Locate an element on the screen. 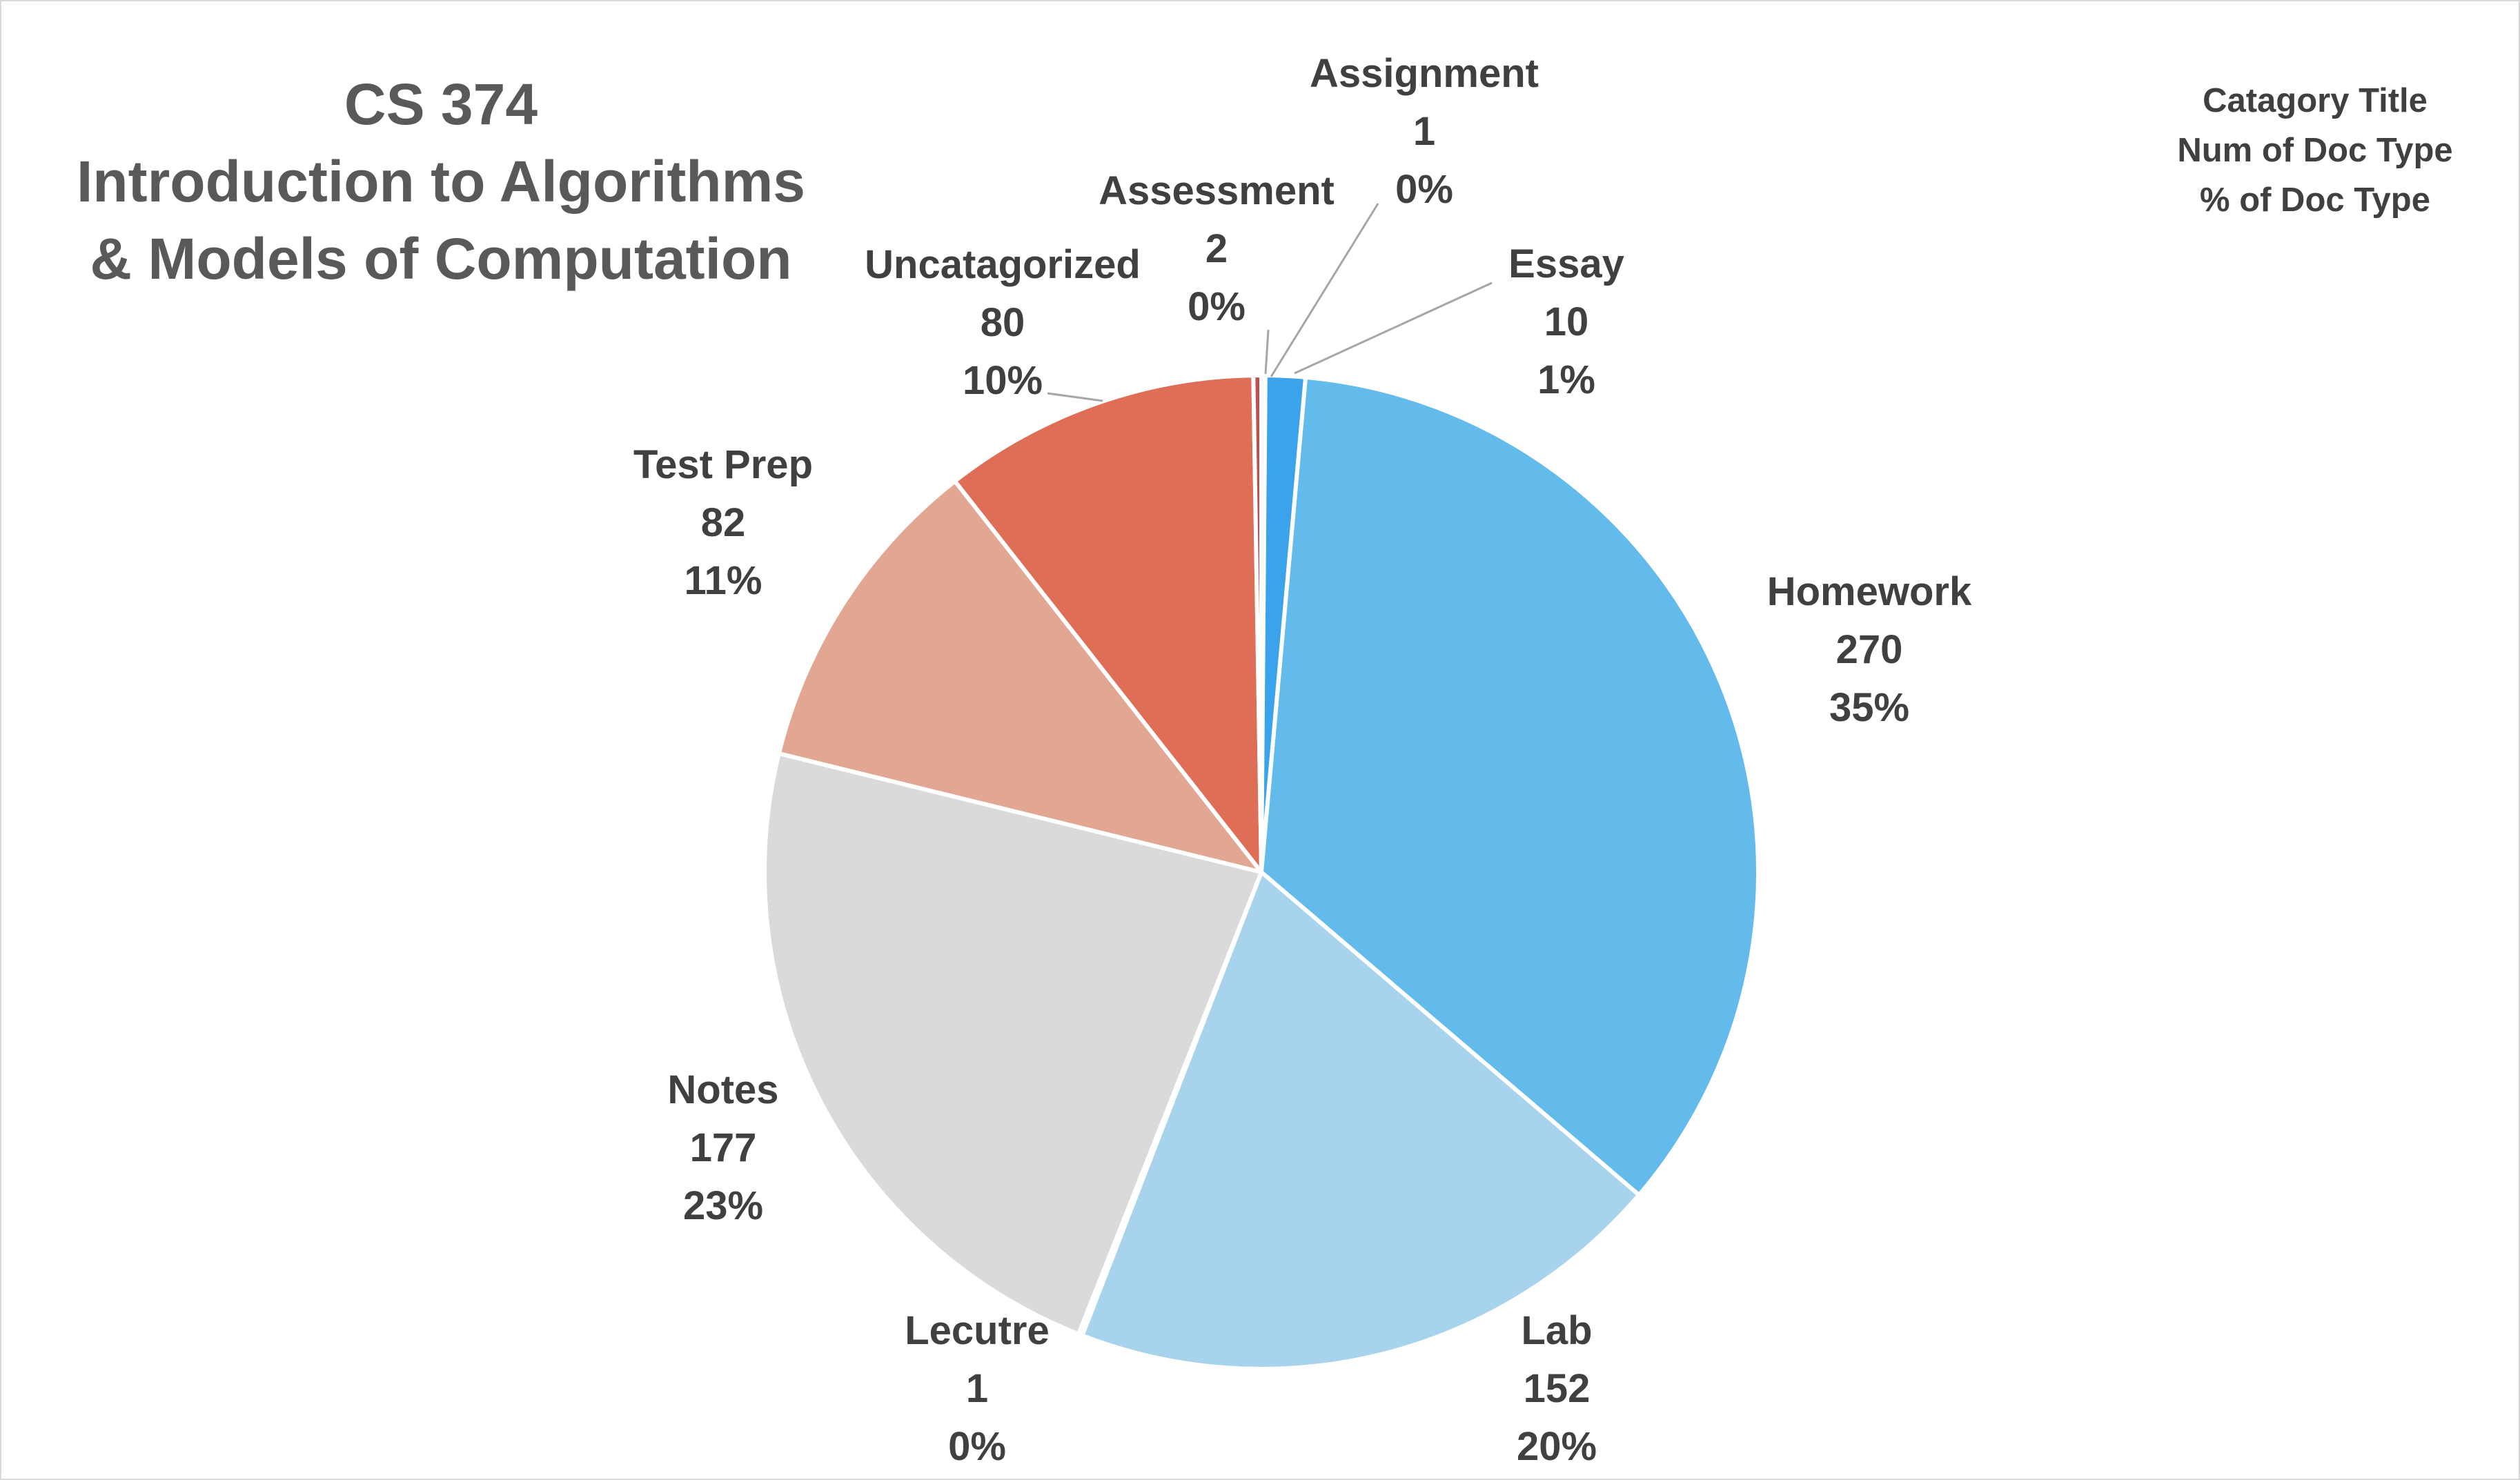 The width and height of the screenshot is (2520, 1480). pie-slice-lab is located at coordinates (1361, 1121).